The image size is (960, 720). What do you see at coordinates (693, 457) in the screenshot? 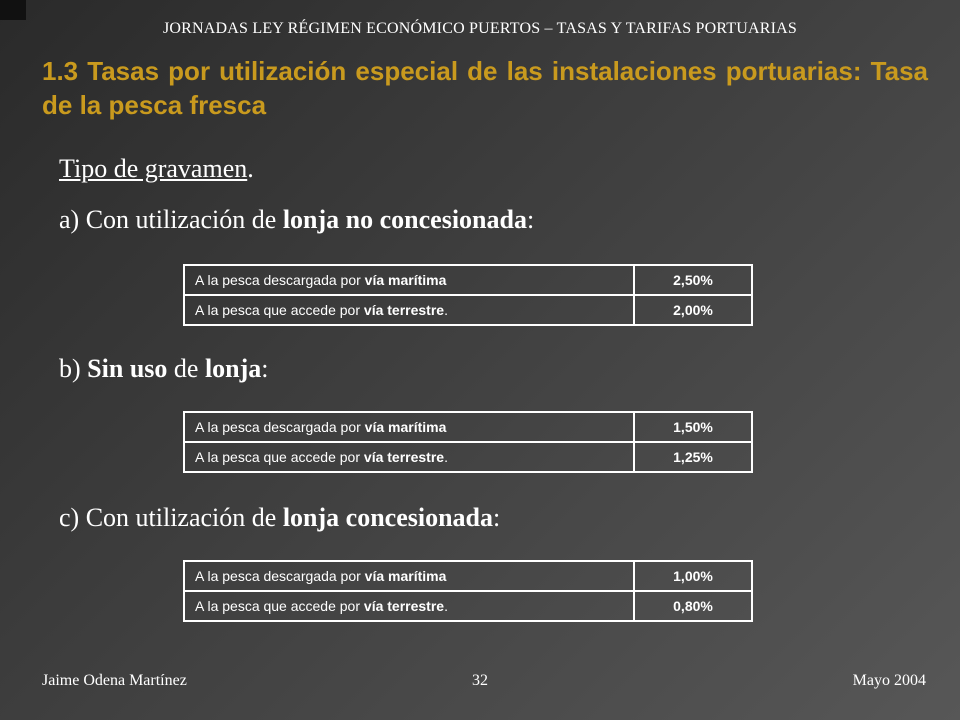
I see `row-value: 1,25%` at bounding box center [693, 457].